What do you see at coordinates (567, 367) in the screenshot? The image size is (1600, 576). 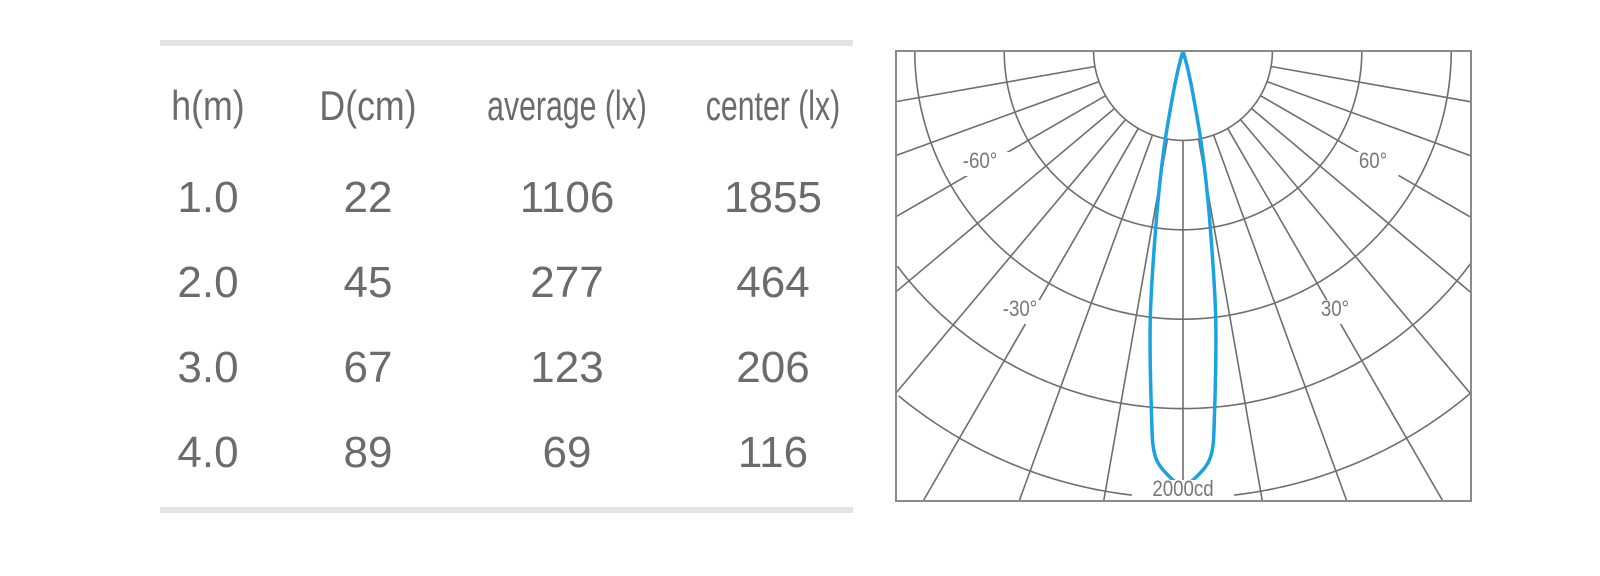 I see `table-cell: 123` at bounding box center [567, 367].